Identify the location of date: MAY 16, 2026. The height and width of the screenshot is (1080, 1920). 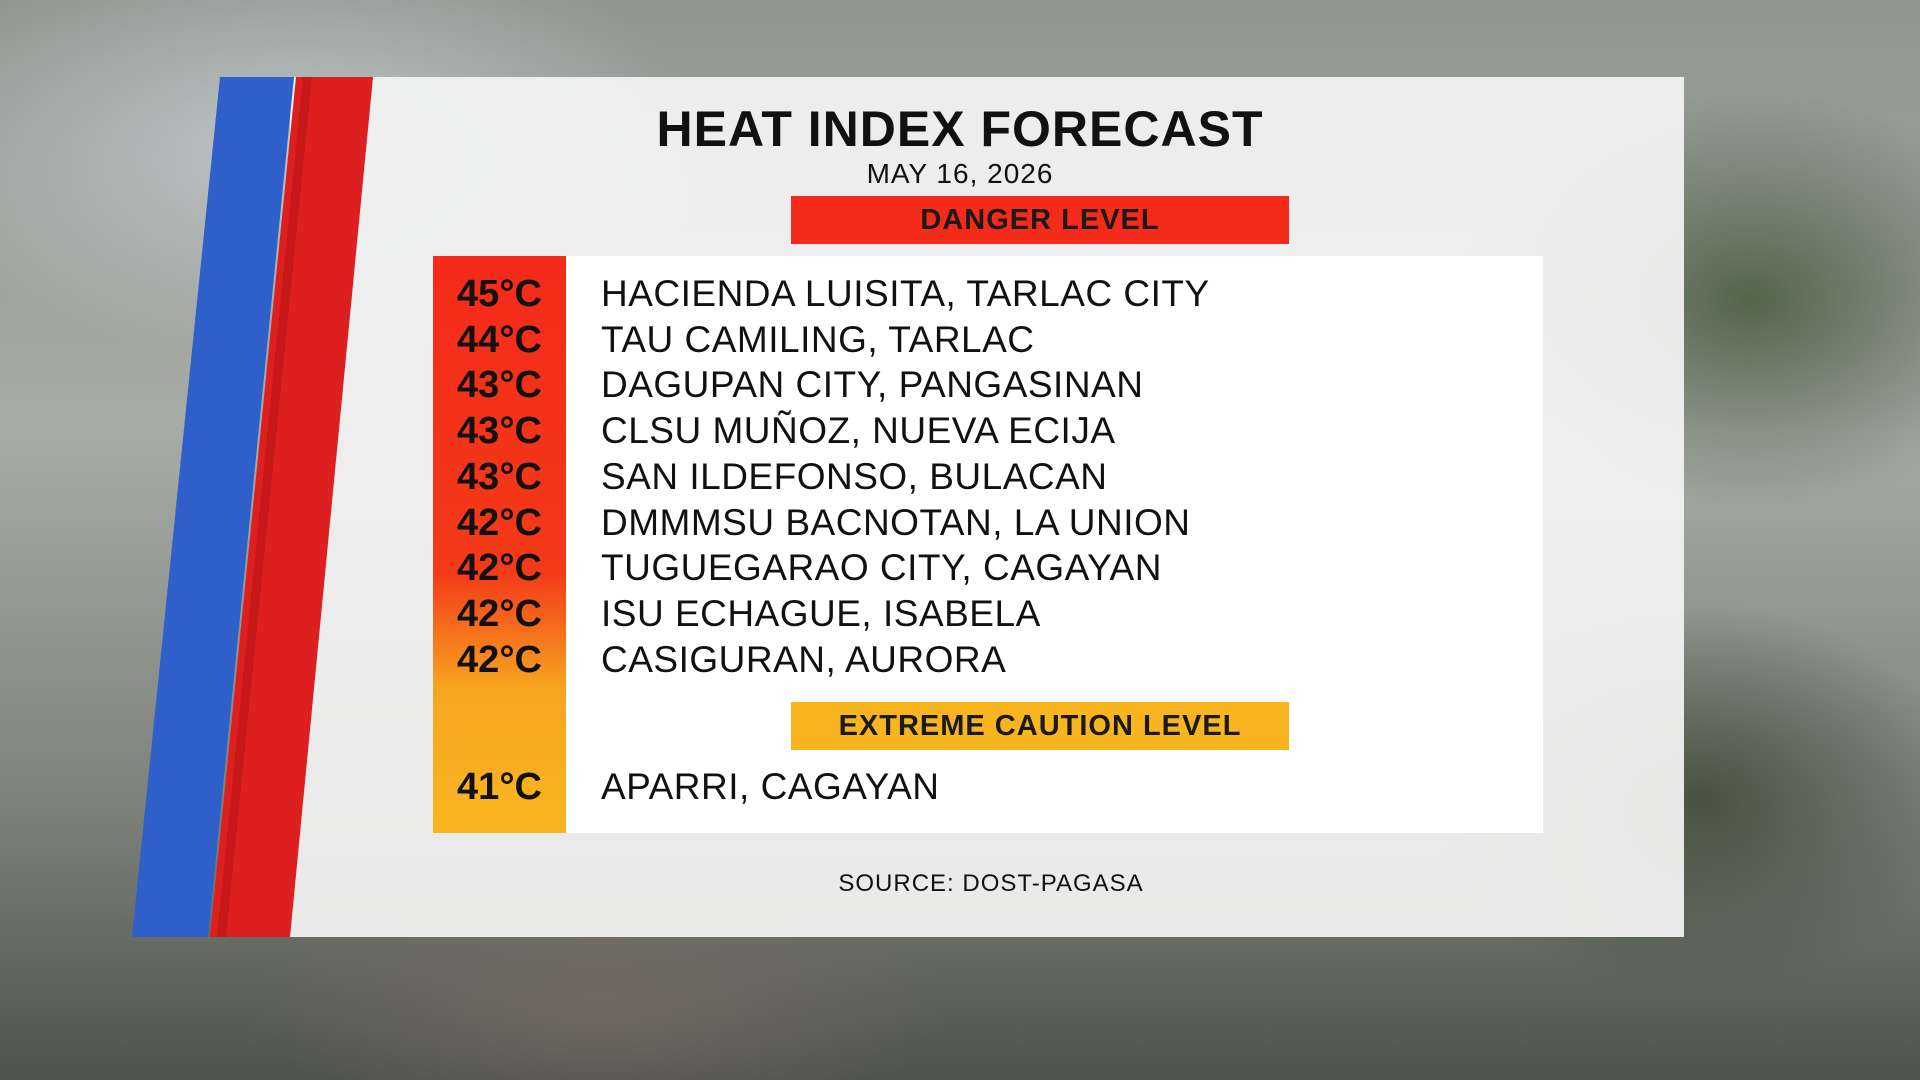
(960, 173).